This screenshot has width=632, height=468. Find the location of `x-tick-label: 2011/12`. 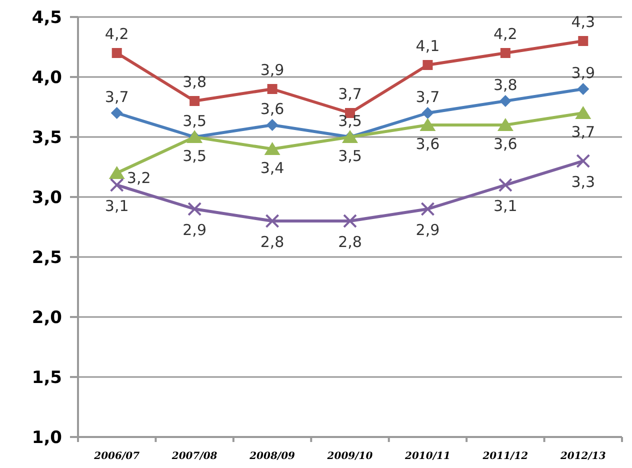

x-tick-label: 2011/12 is located at coordinates (505, 456).